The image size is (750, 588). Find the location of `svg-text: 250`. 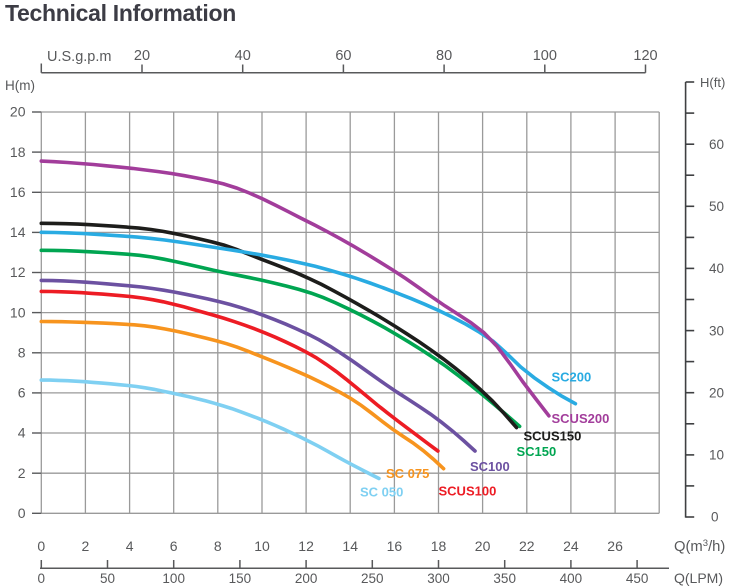

svg-text: 250 is located at coordinates (372, 578).